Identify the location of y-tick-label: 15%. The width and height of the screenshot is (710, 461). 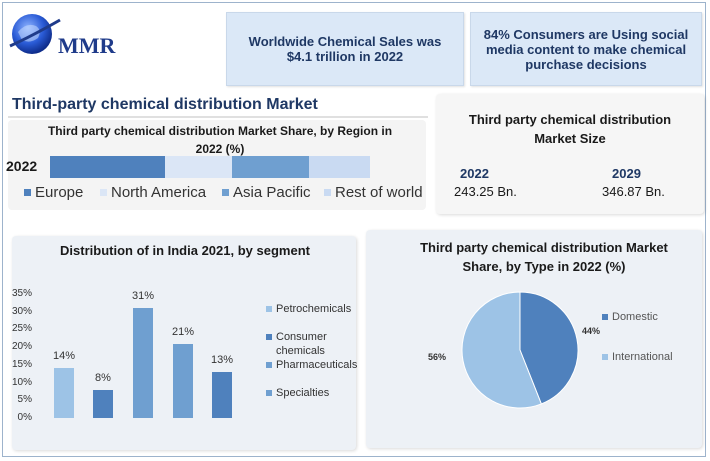
(21, 364).